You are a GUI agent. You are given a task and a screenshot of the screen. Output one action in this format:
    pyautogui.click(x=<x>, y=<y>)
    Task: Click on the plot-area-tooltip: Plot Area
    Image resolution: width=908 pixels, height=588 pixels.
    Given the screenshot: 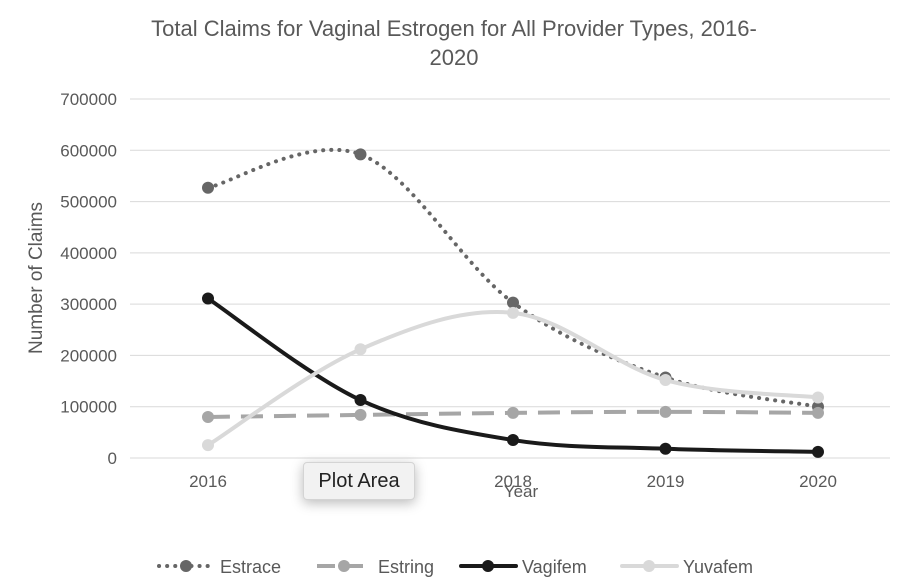 What is the action you would take?
    pyautogui.click(x=359, y=481)
    